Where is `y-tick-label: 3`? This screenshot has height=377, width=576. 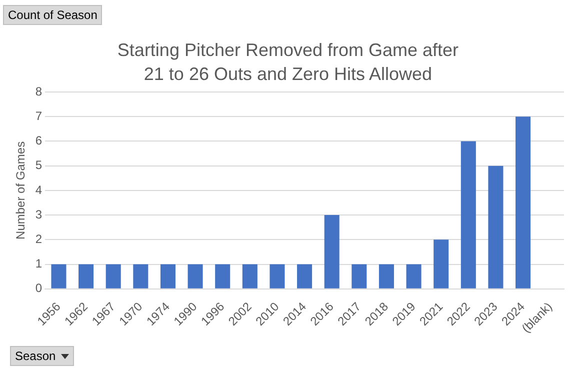 y-tick-label: 3 is located at coordinates (38, 214).